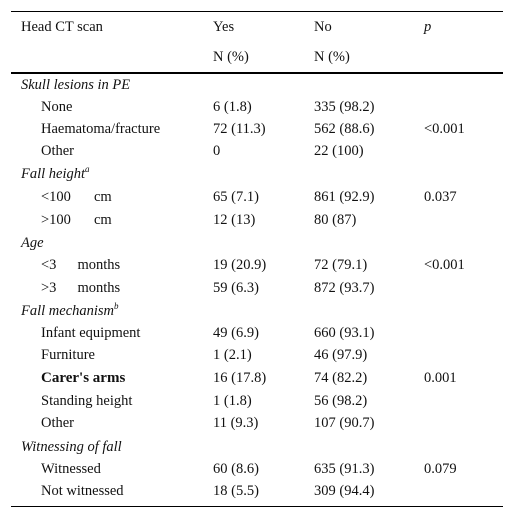 The width and height of the screenshot is (515, 519). What do you see at coordinates (232, 355) in the screenshot?
I see `row-yes: 1 (2.1)` at bounding box center [232, 355].